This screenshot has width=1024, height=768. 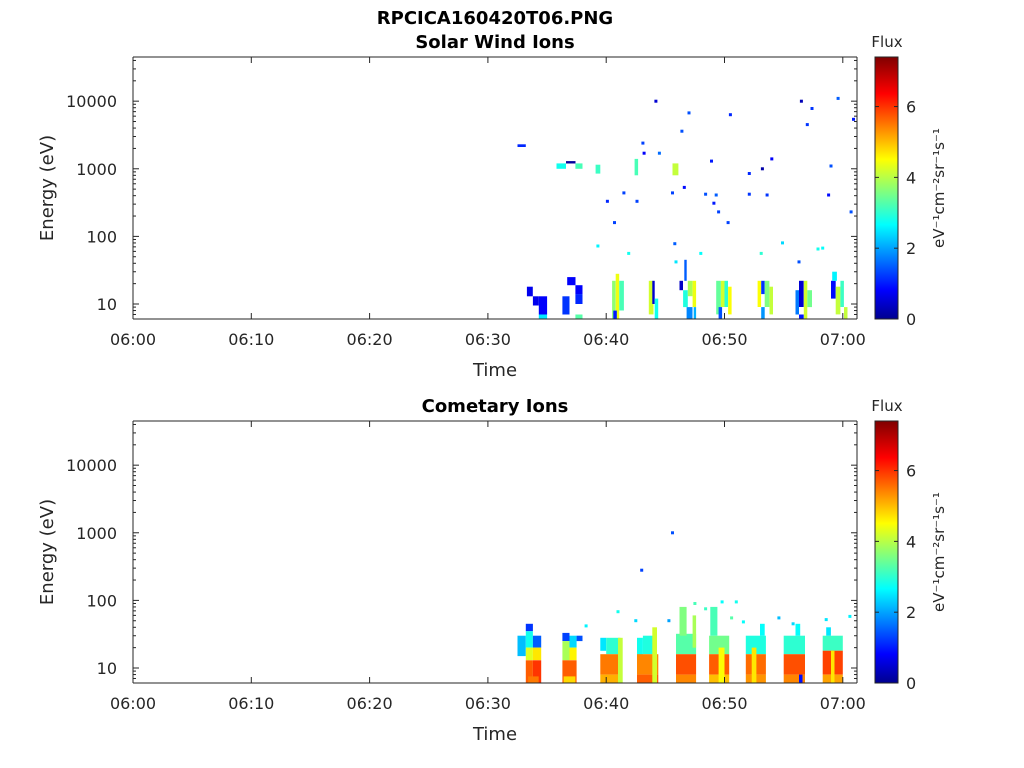 I want to click on y-tick-label: 1000, so click(x=96, y=533).